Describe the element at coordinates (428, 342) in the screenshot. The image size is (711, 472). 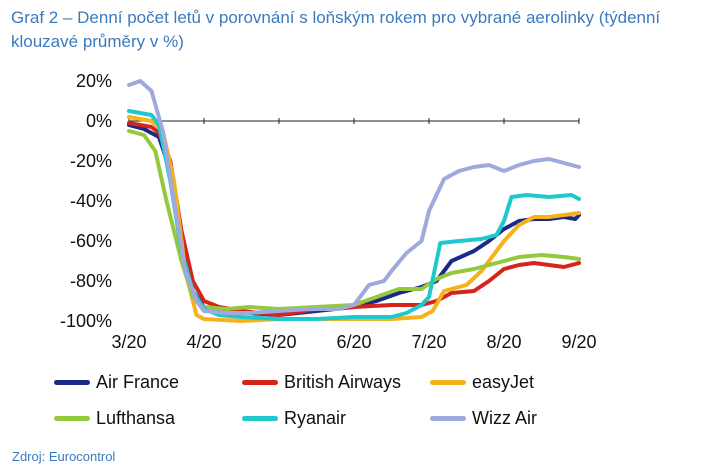
I see `x-tick-label: 7/20` at that location.